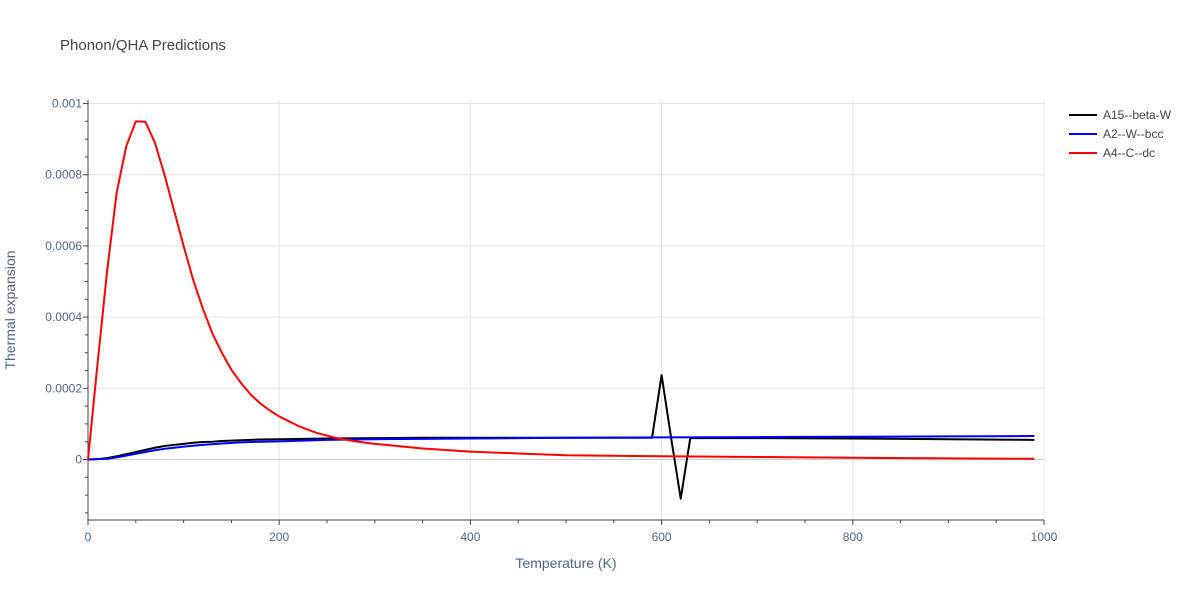 The image size is (1200, 600). Describe the element at coordinates (78, 459) in the screenshot. I see `y-tick-label: 0` at that location.